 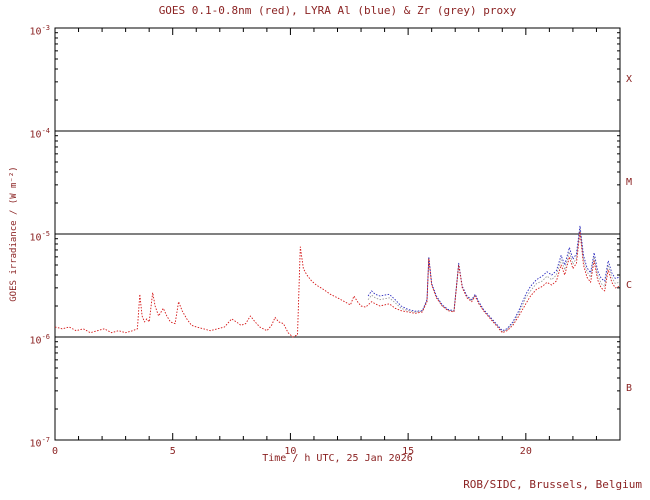 What do you see at coordinates (39, 31) in the screenshot?
I see `y-tick-label: 10⁻³` at bounding box center [39, 31].